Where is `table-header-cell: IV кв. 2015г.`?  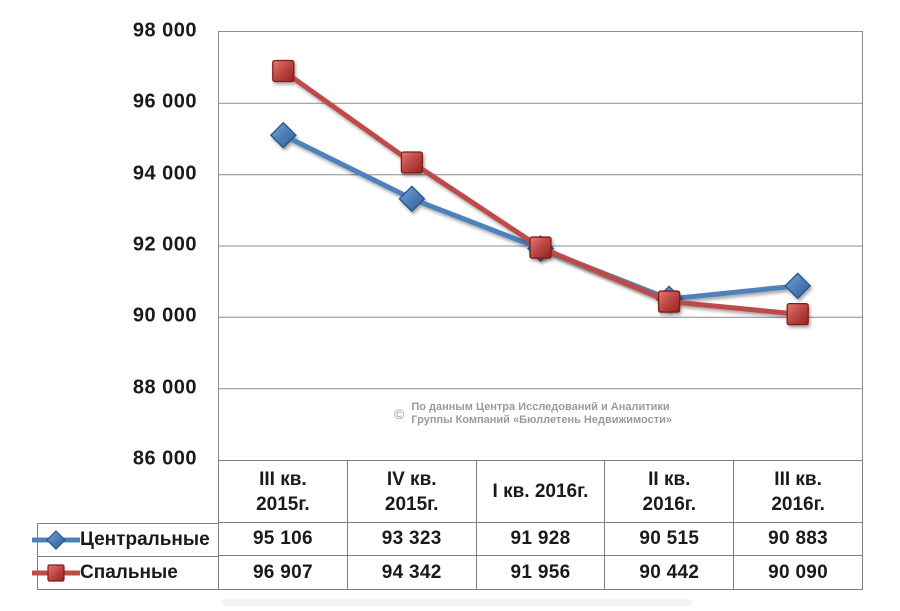 table-header-cell: IV кв. 2015г. is located at coordinates (412, 491).